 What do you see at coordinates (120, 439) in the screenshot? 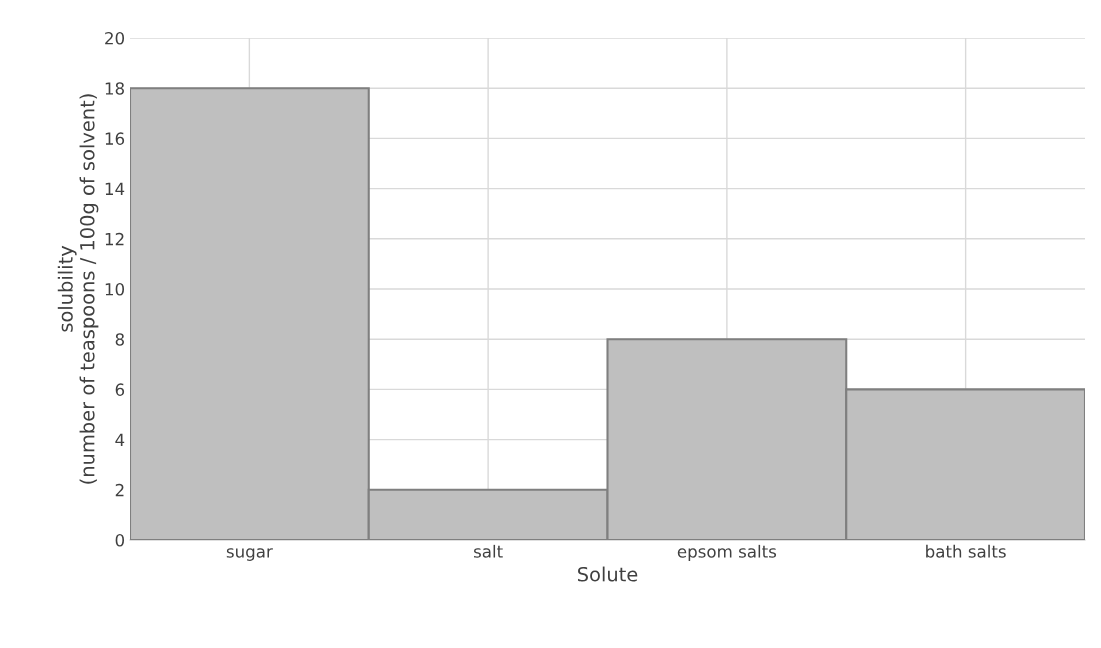
I see `y-tick-label: 4` at bounding box center [120, 439].